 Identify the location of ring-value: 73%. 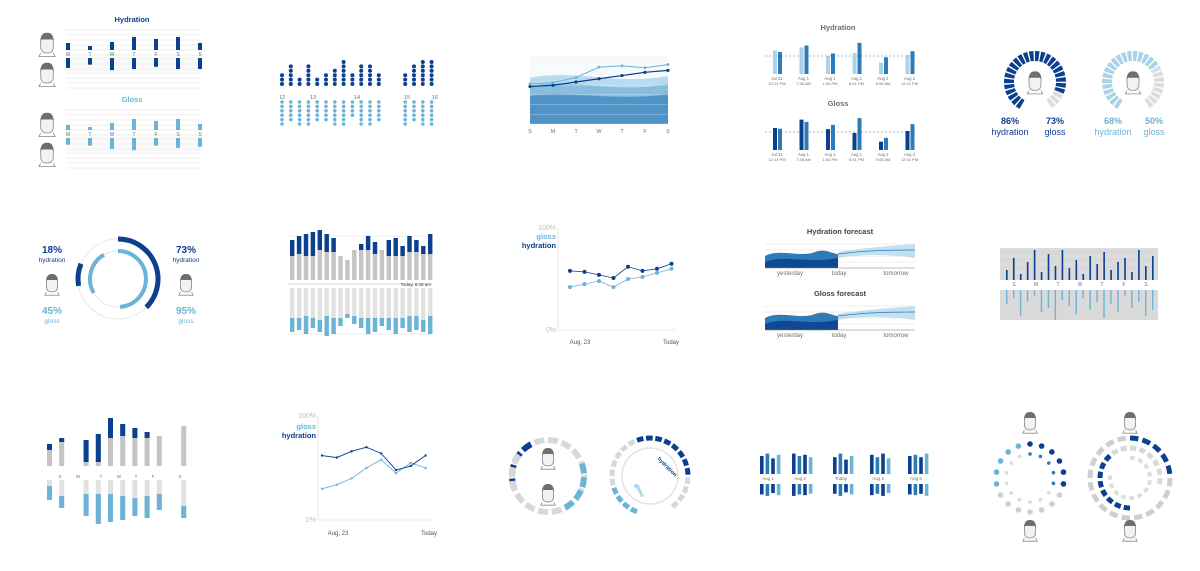
(1055, 121).